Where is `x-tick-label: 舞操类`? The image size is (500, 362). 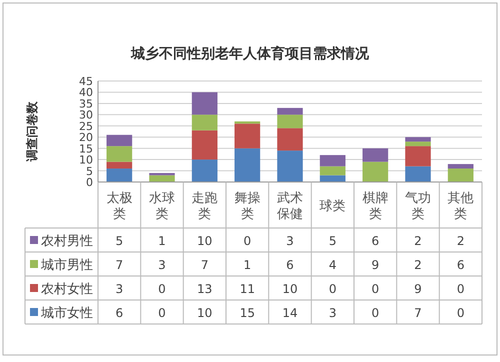 x-tick-label: 舞操类 is located at coordinates (247, 206).